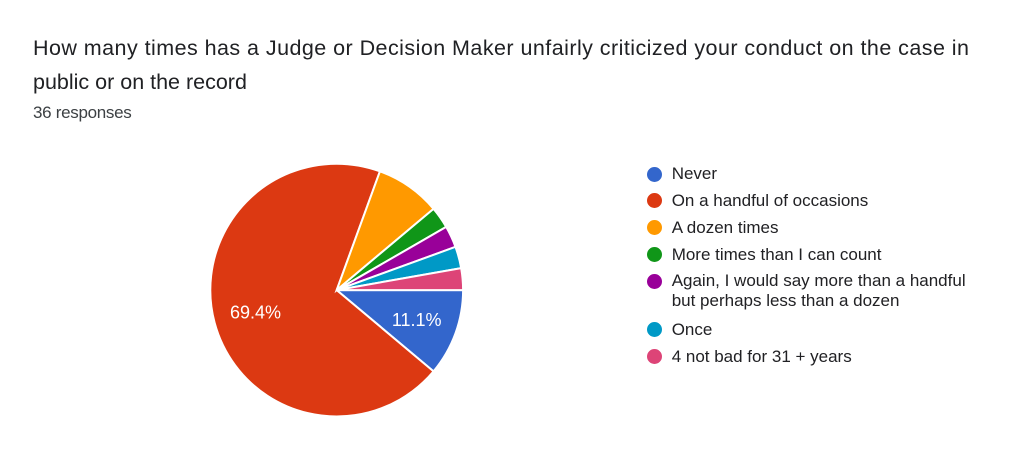  What do you see at coordinates (255, 313) in the screenshot?
I see `svg-text: 69.4%` at bounding box center [255, 313].